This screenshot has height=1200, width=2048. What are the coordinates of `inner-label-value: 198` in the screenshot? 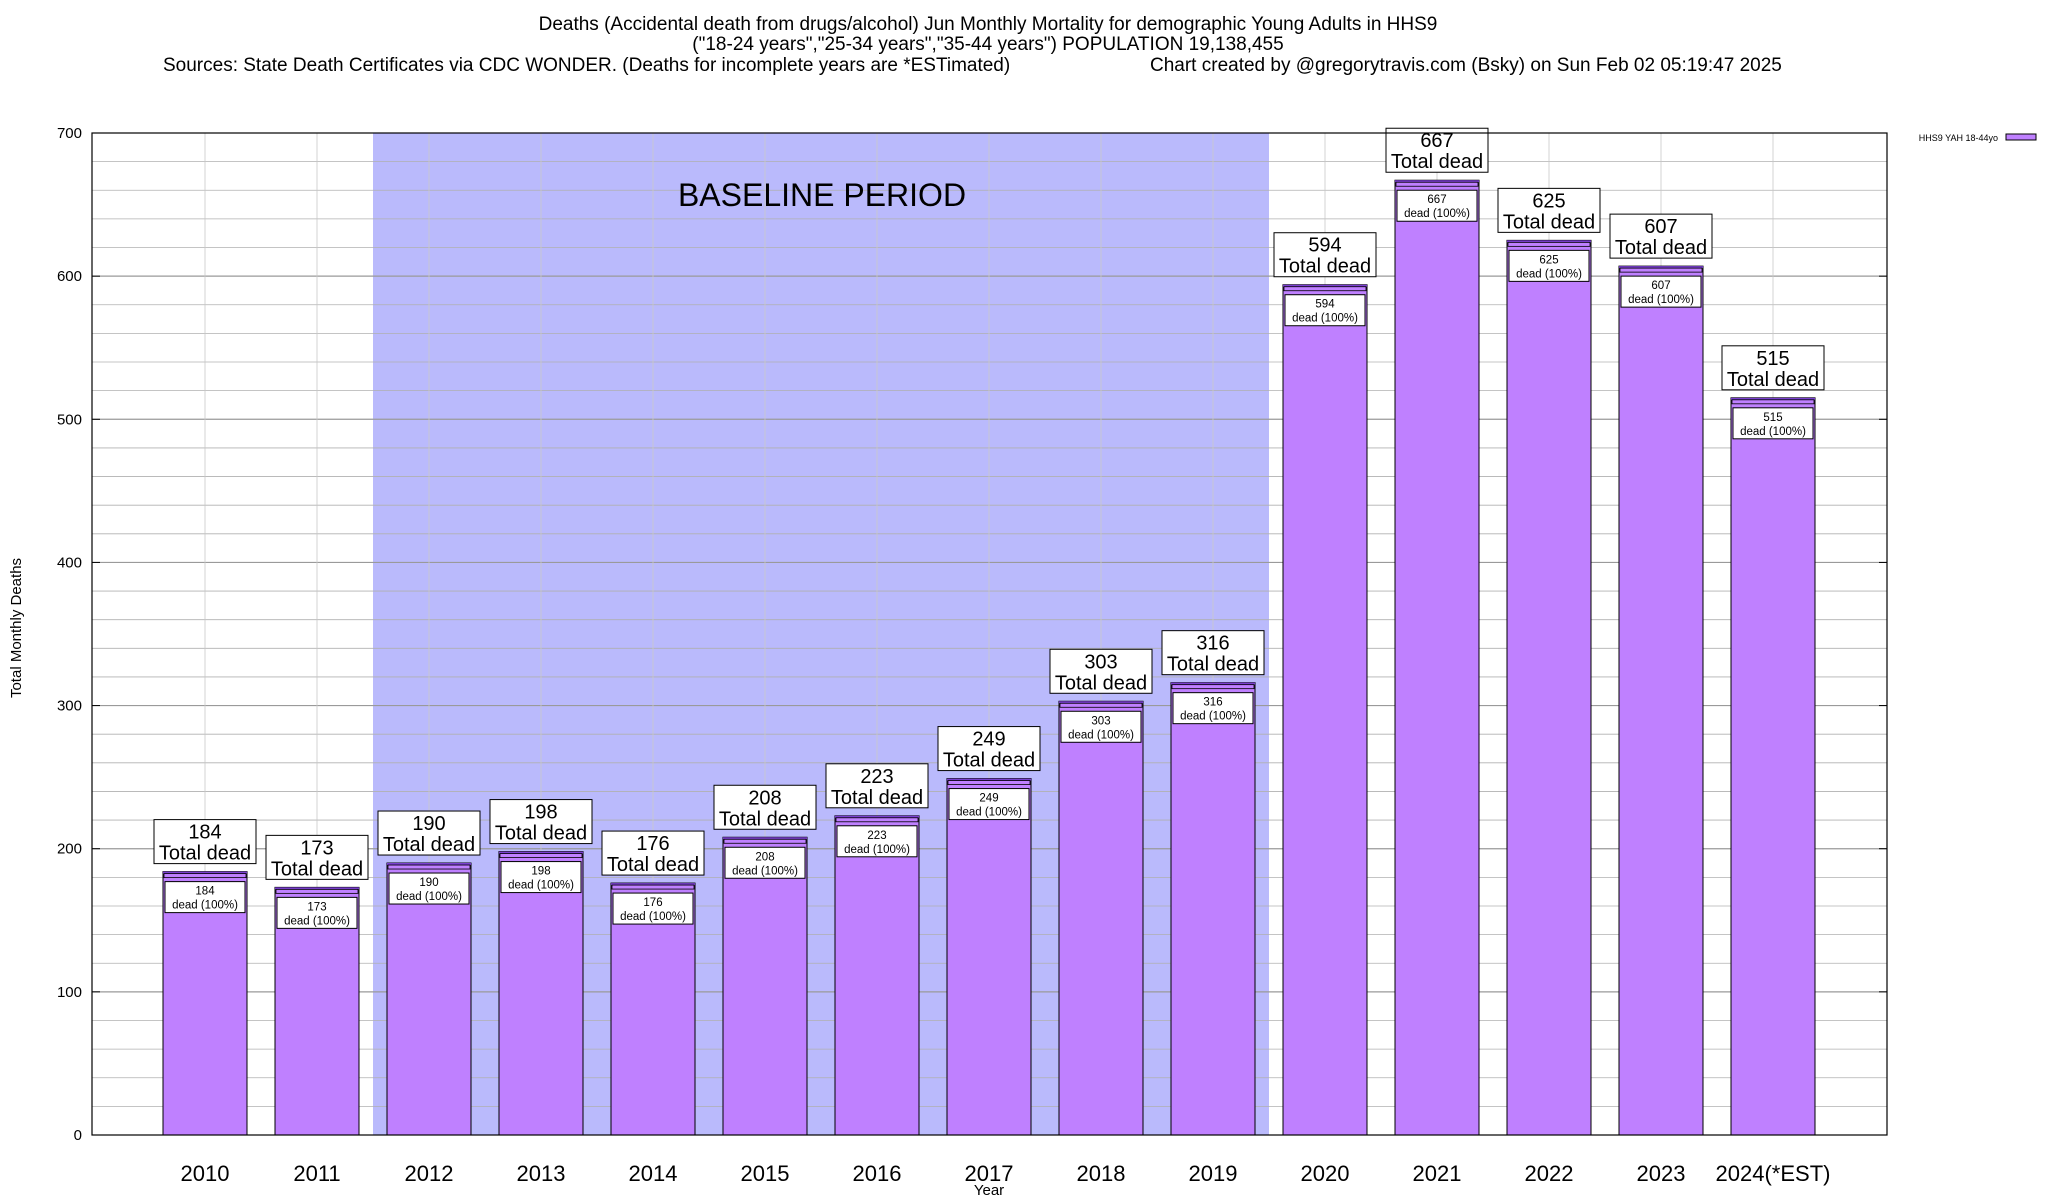 It's located at (540, 872).